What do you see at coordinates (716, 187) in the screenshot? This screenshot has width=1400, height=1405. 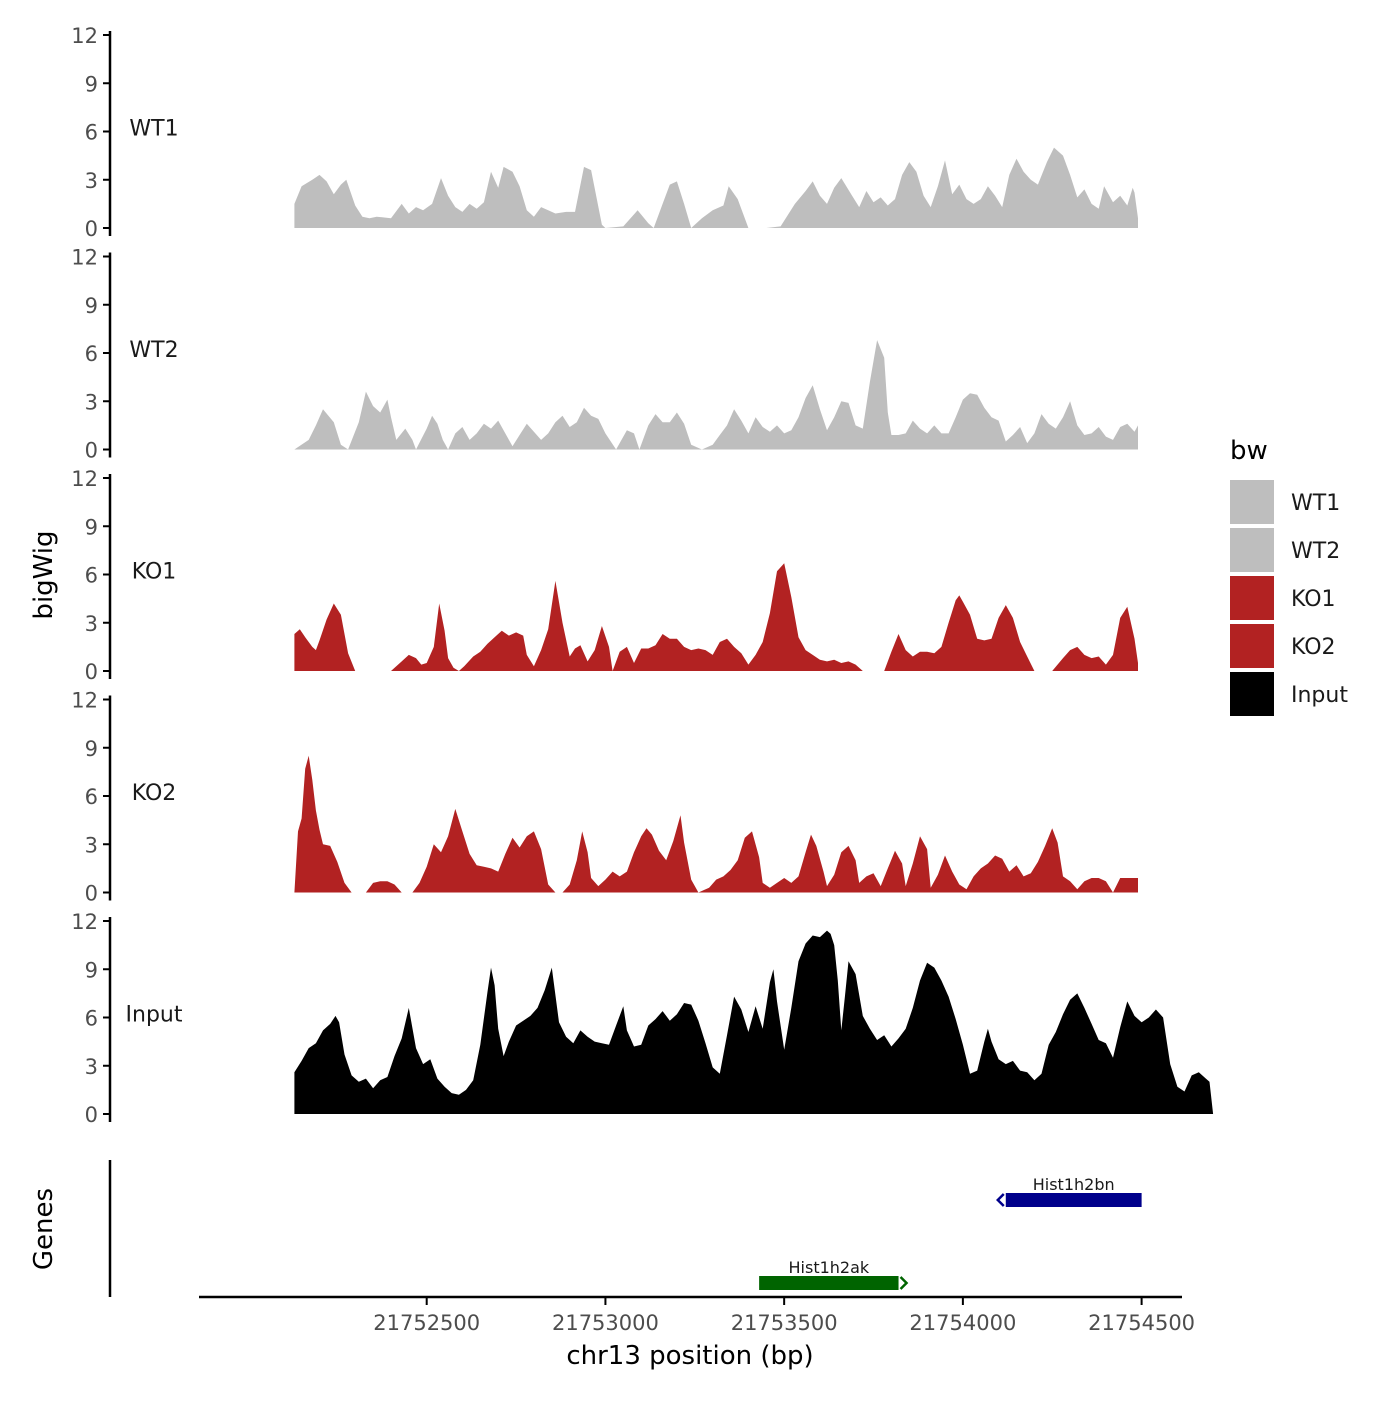 I see `track-area-wt1` at bounding box center [716, 187].